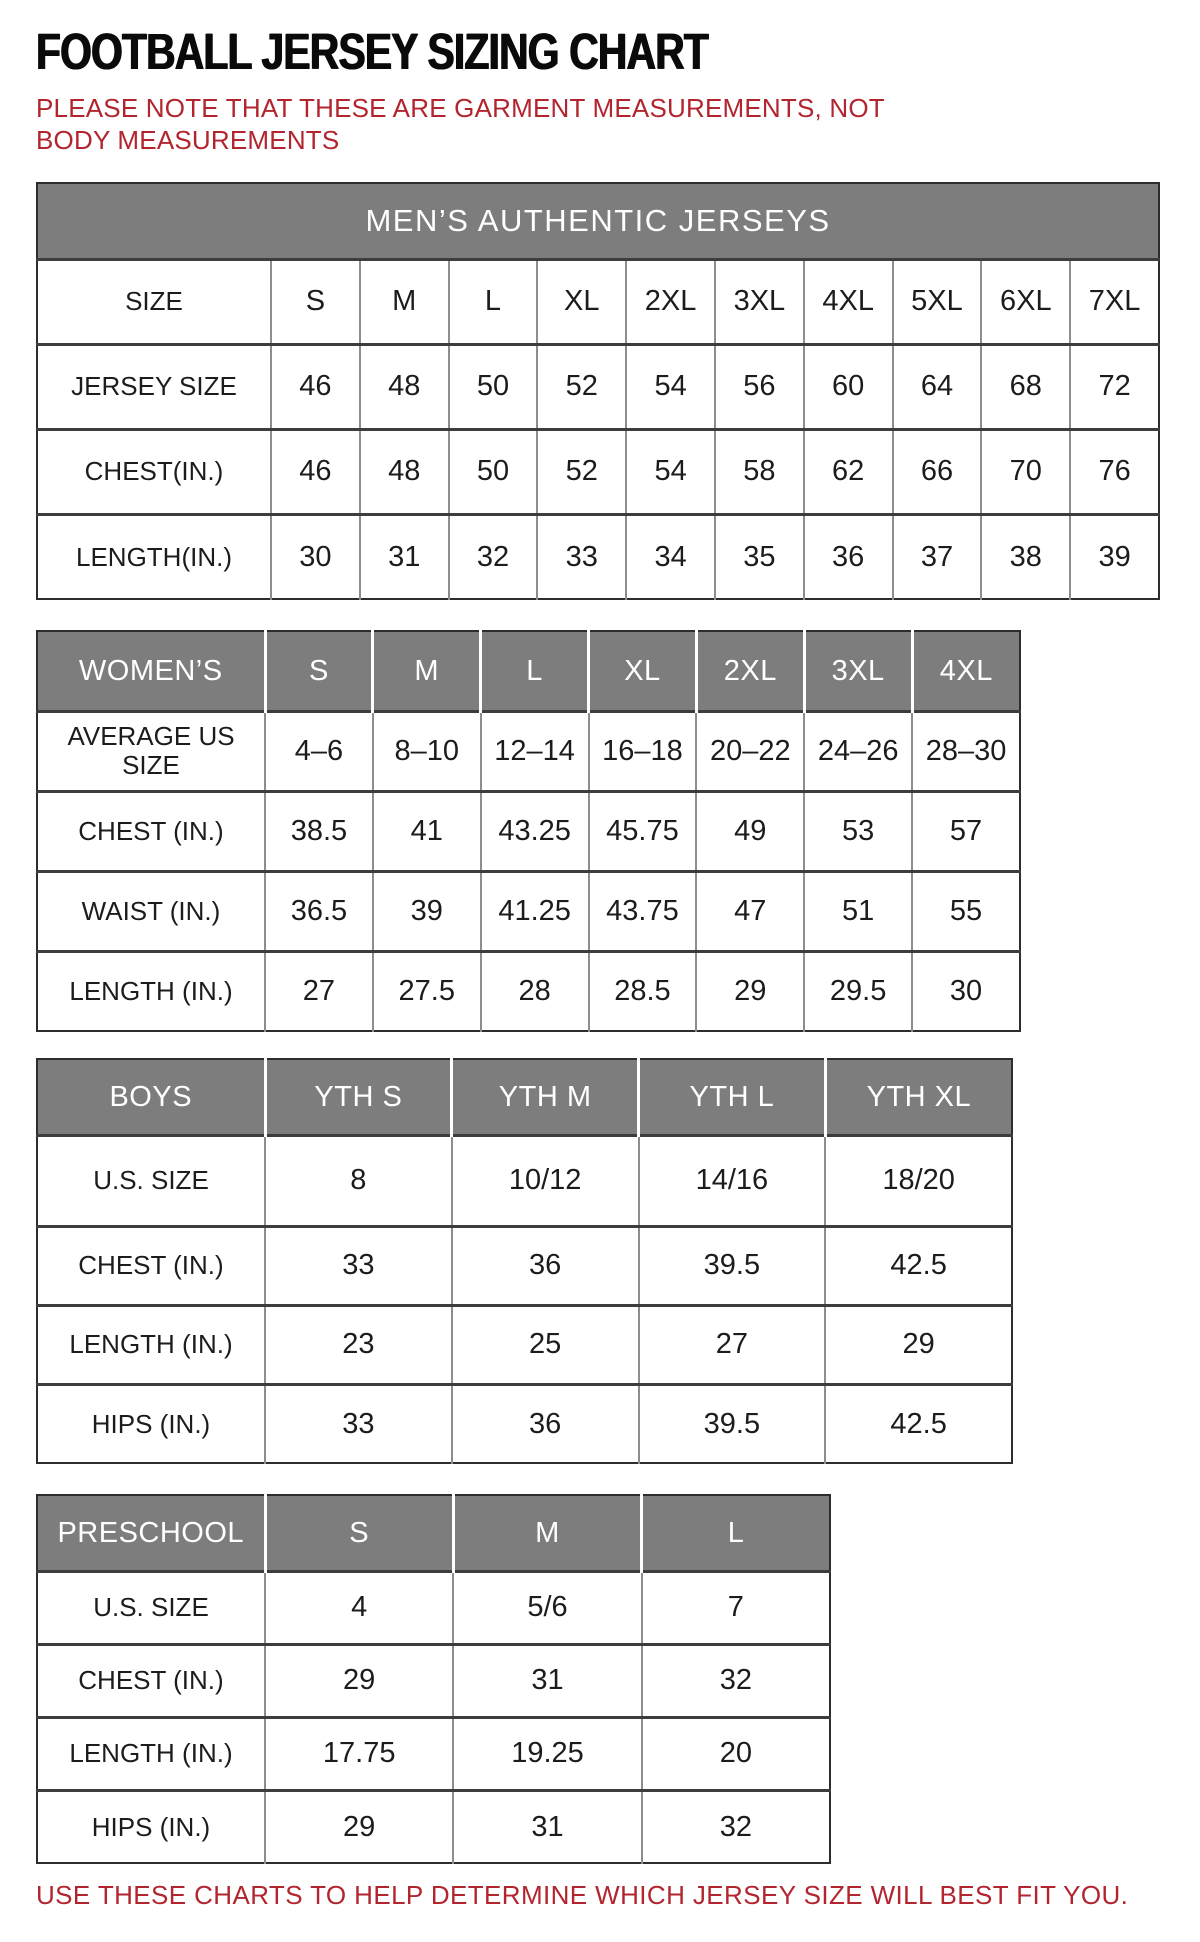 The height and width of the screenshot is (1942, 1200). Describe the element at coordinates (426, 831) in the screenshot. I see `value-cell: 41` at that location.